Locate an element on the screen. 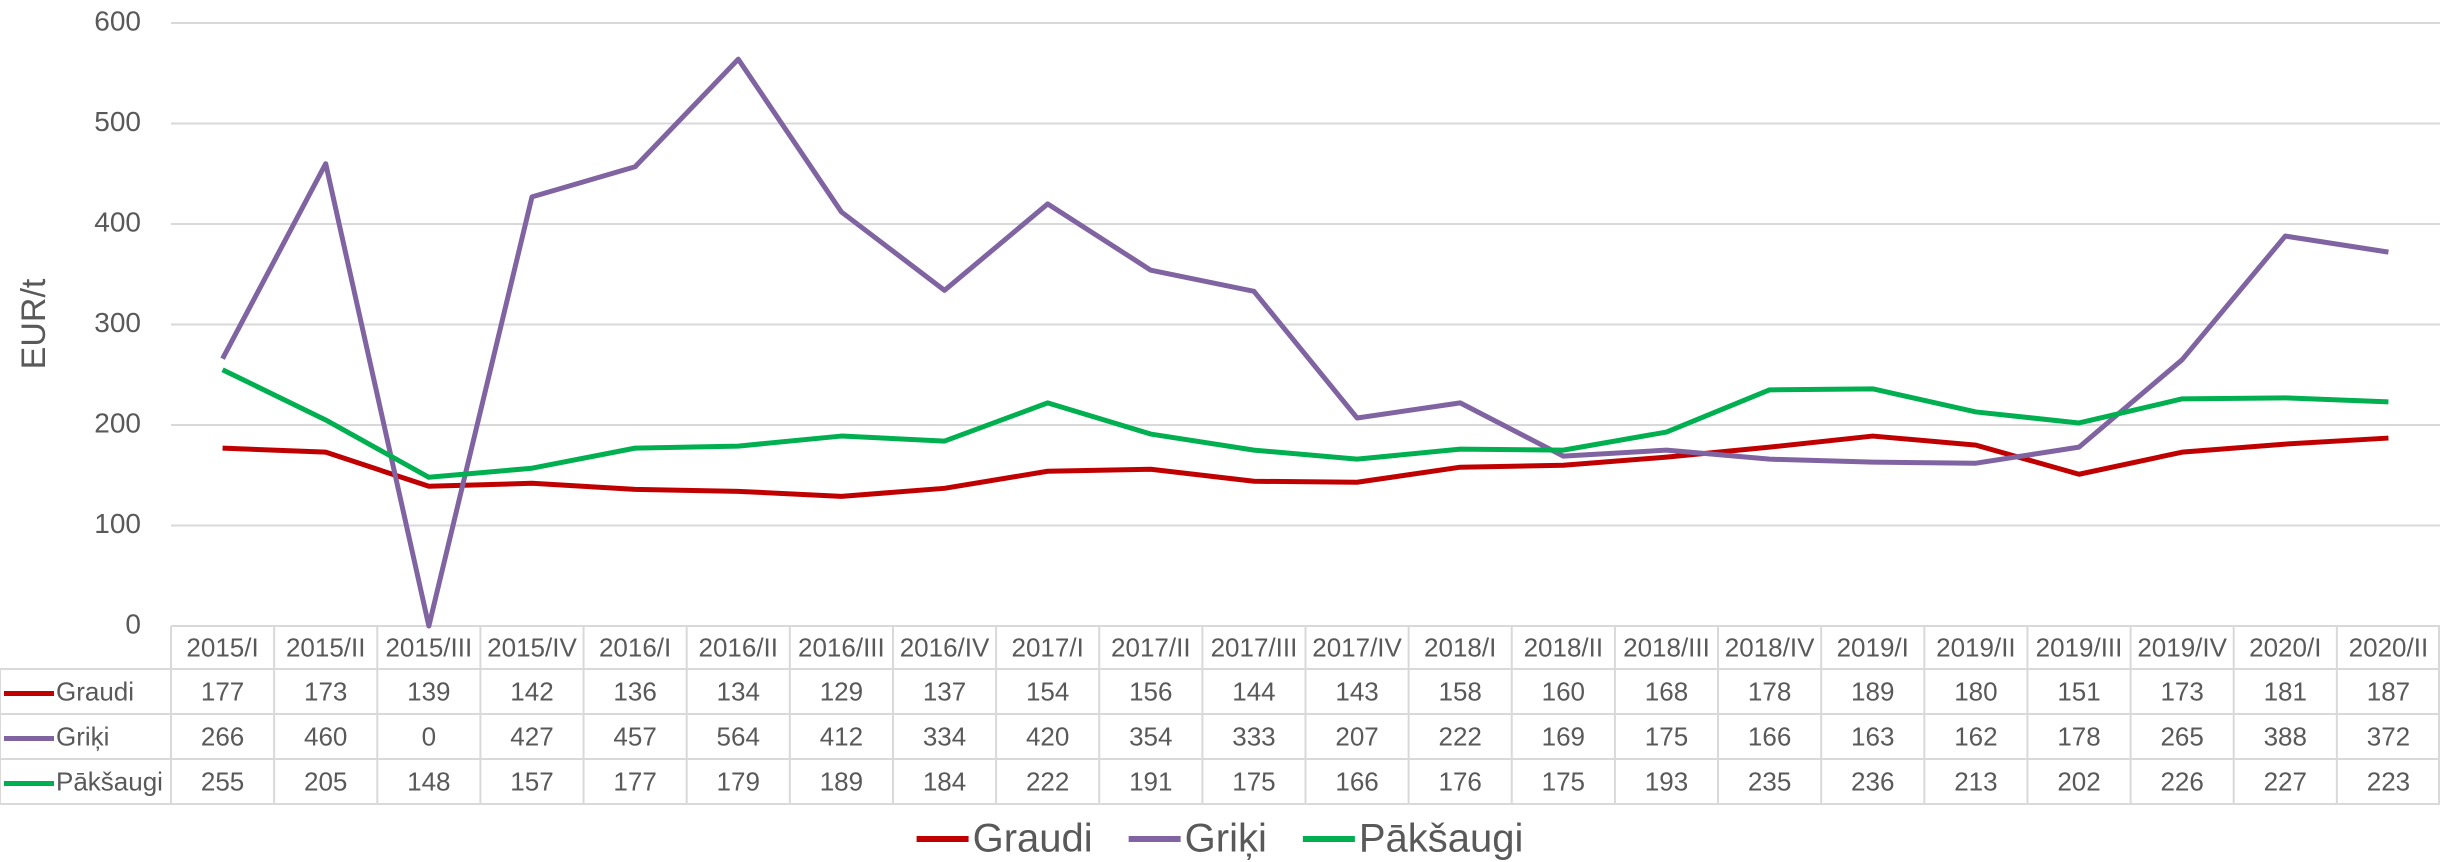 Image resolution: width=2440 pixels, height=862 pixels. table-value: 169 is located at coordinates (1563, 736).